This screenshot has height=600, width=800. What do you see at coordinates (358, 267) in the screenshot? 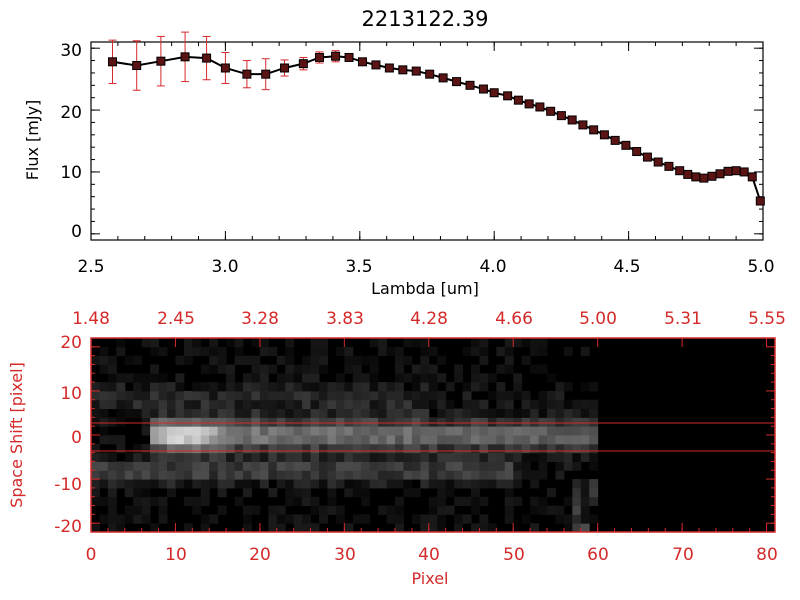
I see `spectrum-x-tick-label: 3.5` at bounding box center [358, 267].